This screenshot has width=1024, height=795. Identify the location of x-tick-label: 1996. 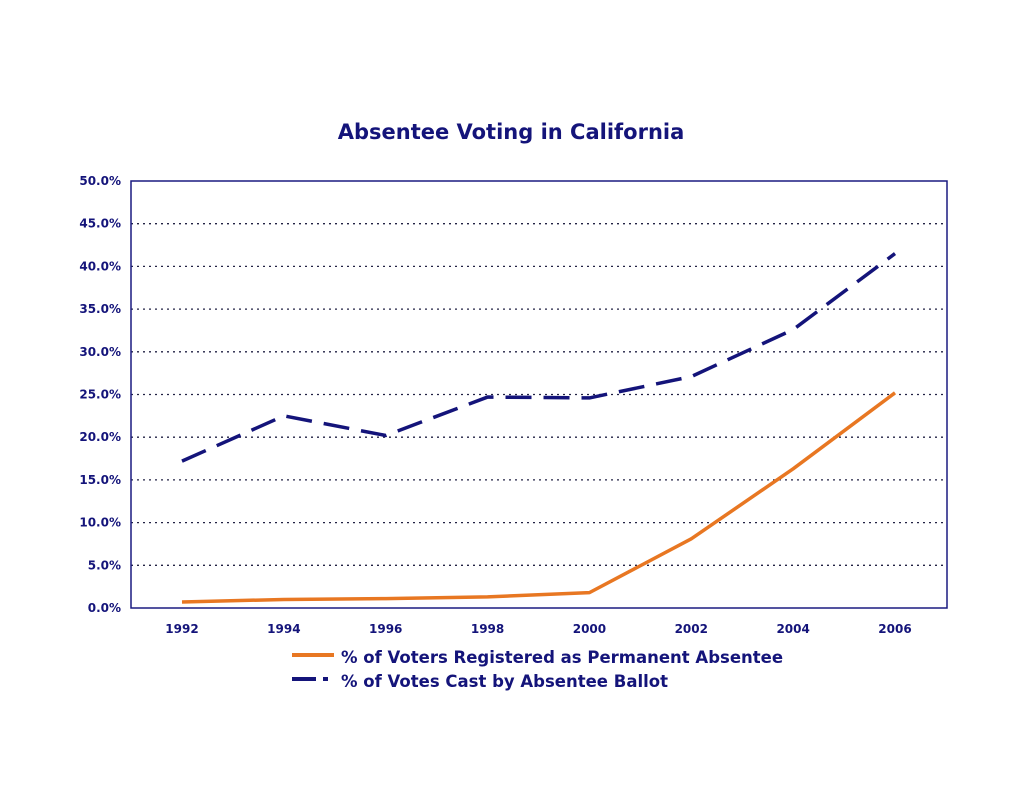
(385, 629).